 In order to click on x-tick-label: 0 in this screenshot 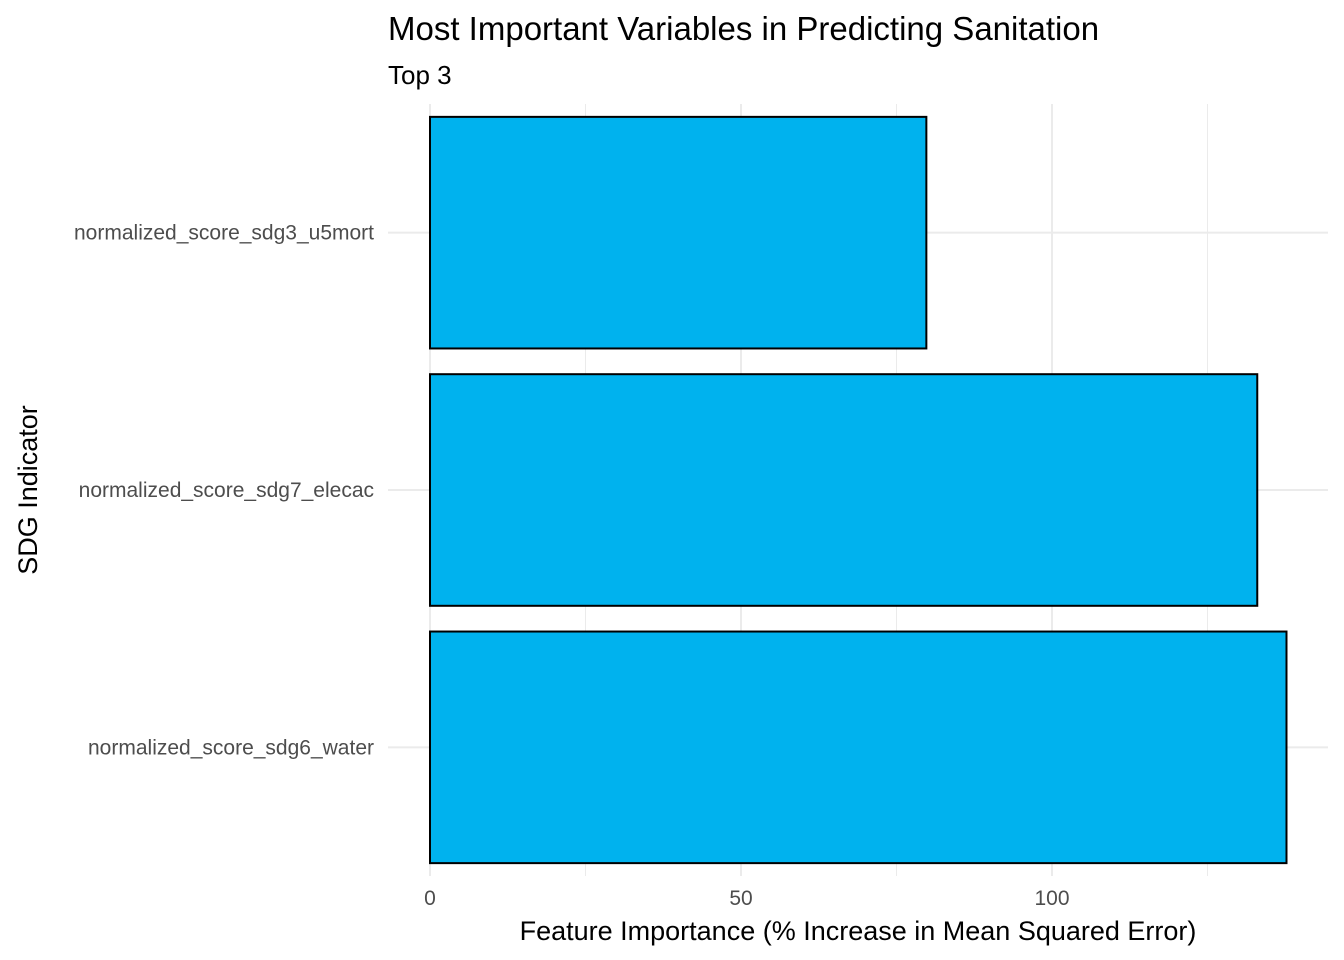, I will do `click(430, 898)`.